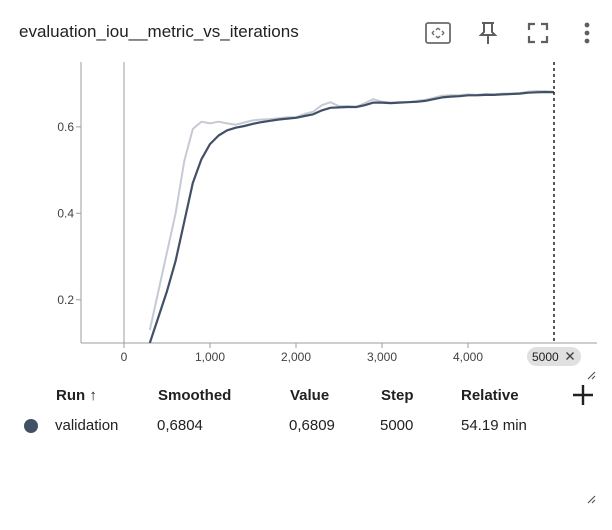 Image resolution: width=612 pixels, height=530 pixels. I want to click on run-column-header: Run ↑, so click(76, 395).